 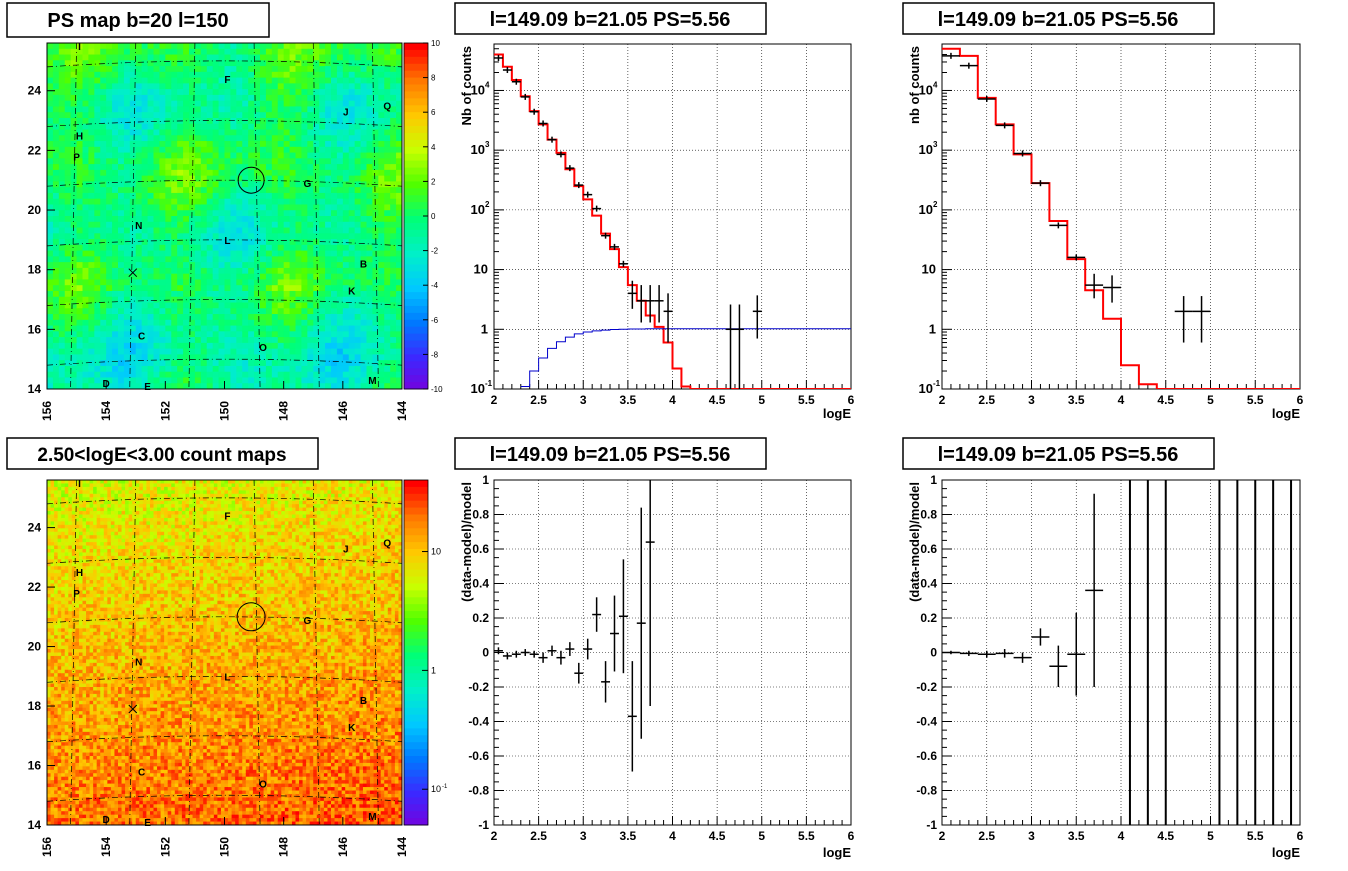 I want to click on y-tick-label: 10, so click(x=478, y=89).